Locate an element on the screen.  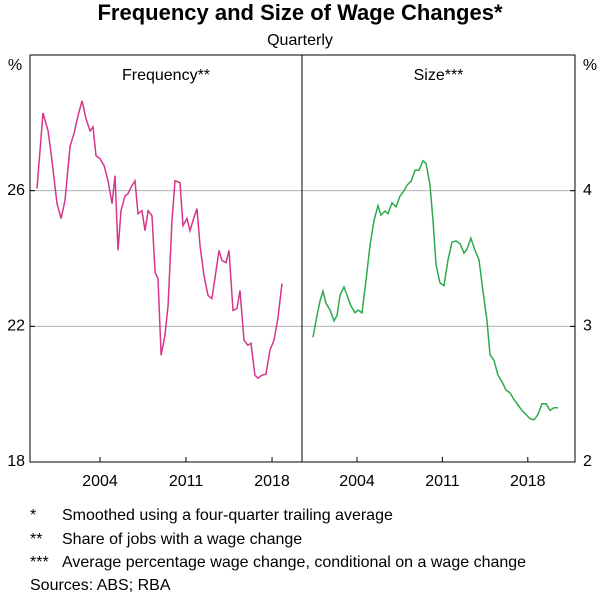
panel-title: Frequency** is located at coordinates (166, 75).